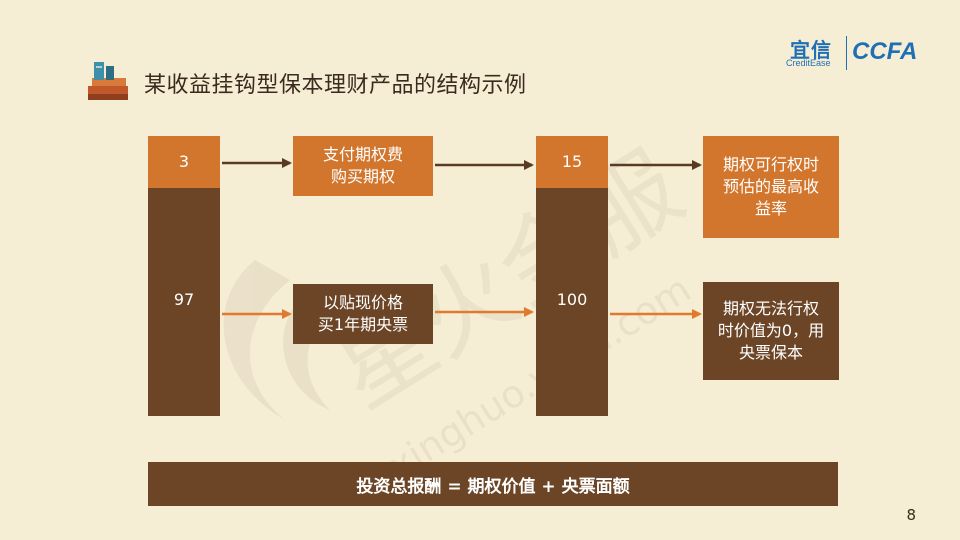 The height and width of the screenshot is (540, 960). What do you see at coordinates (911, 515) in the screenshot?
I see `page-number: 8` at bounding box center [911, 515].